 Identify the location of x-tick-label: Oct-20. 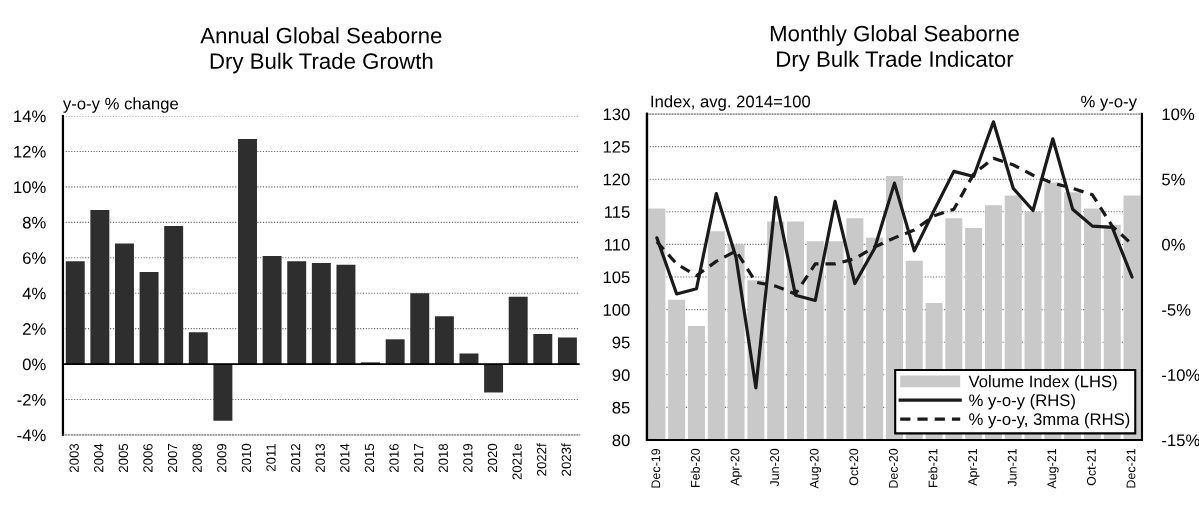
(854, 467).